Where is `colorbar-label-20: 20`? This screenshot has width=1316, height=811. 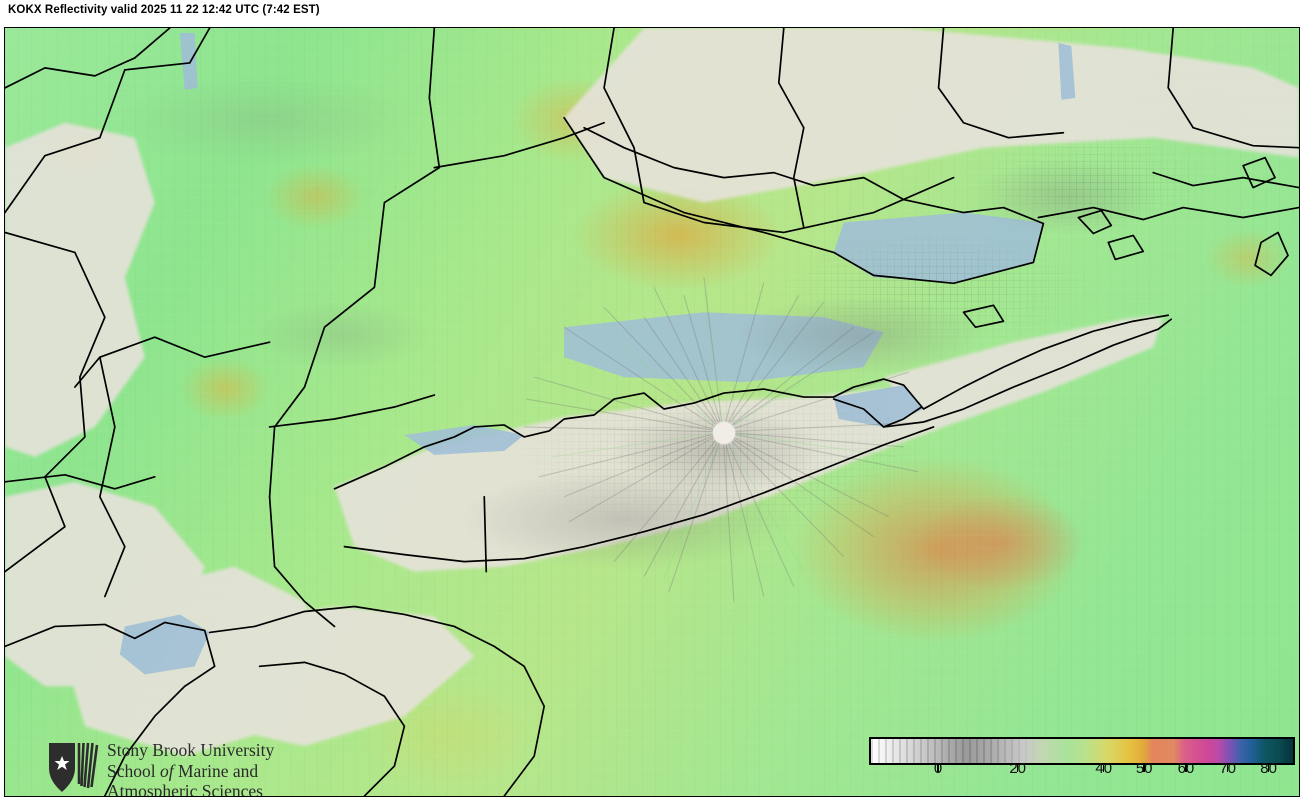 colorbar-label-20: 20 is located at coordinates (1018, 768).